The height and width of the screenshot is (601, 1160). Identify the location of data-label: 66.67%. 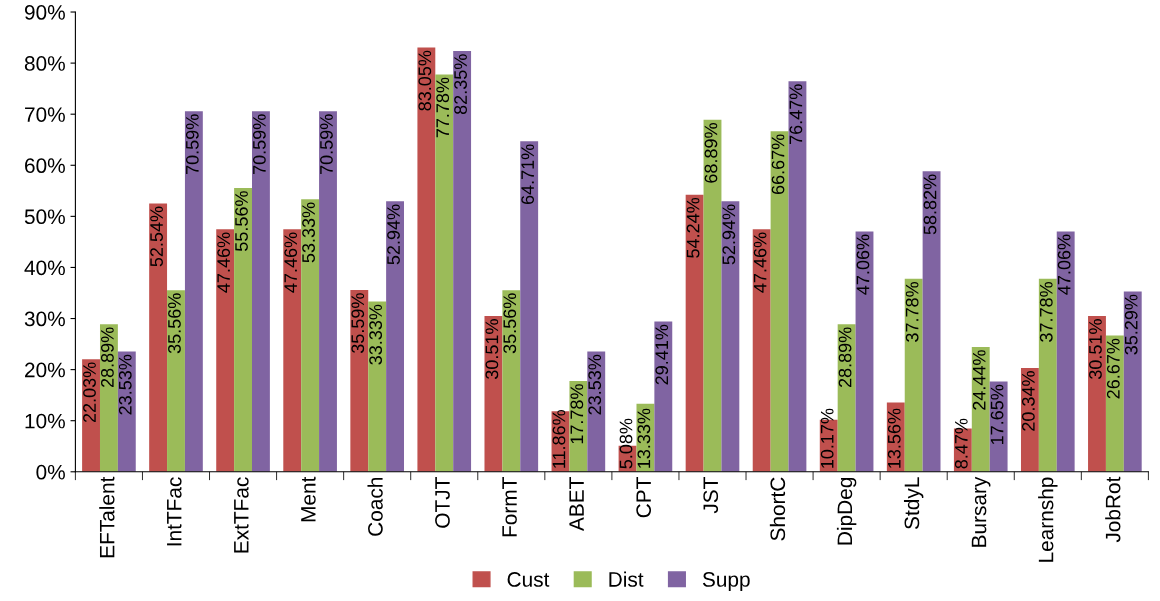
(778, 164).